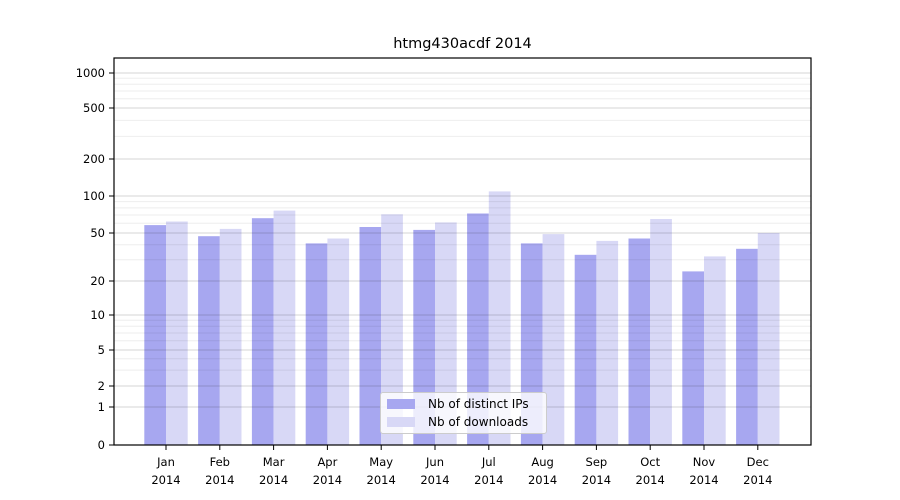 The image size is (900, 500). Describe the element at coordinates (401, 404) in the screenshot. I see `legend-swatch-distinct-ips` at that location.